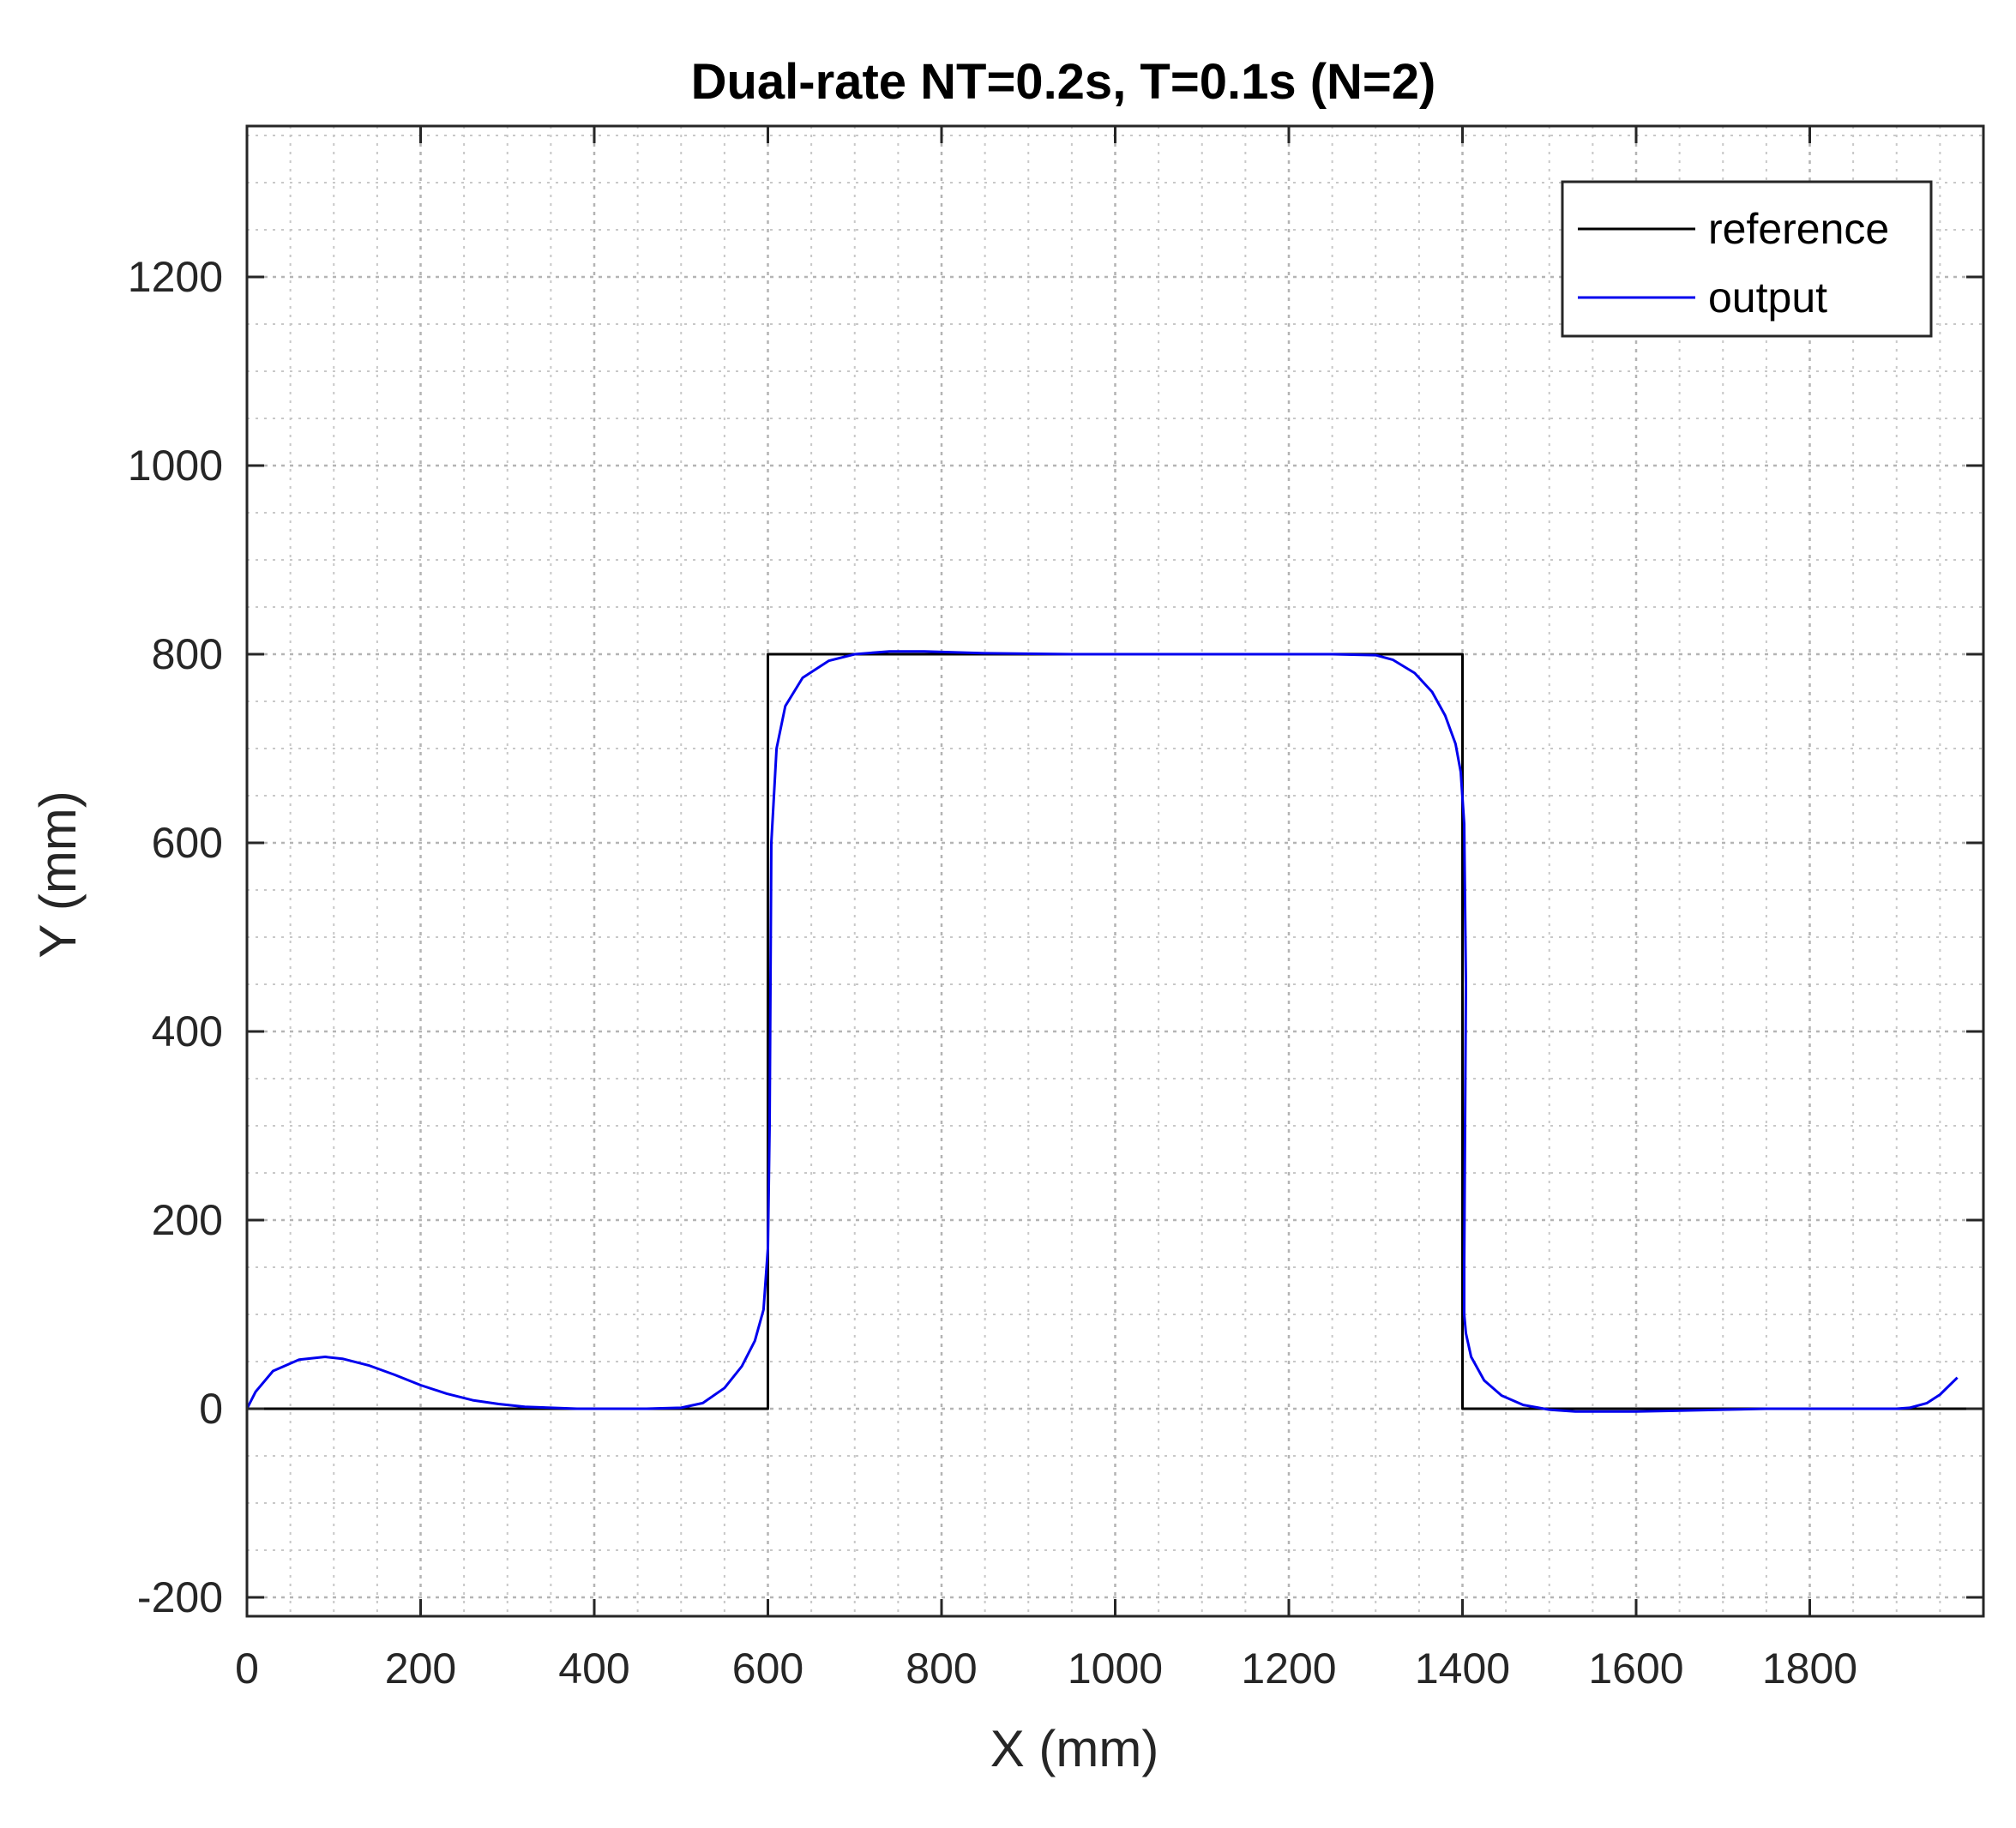 The image size is (2016, 1828). What do you see at coordinates (180, 1597) in the screenshot?
I see `y-tick-label: -200` at bounding box center [180, 1597].